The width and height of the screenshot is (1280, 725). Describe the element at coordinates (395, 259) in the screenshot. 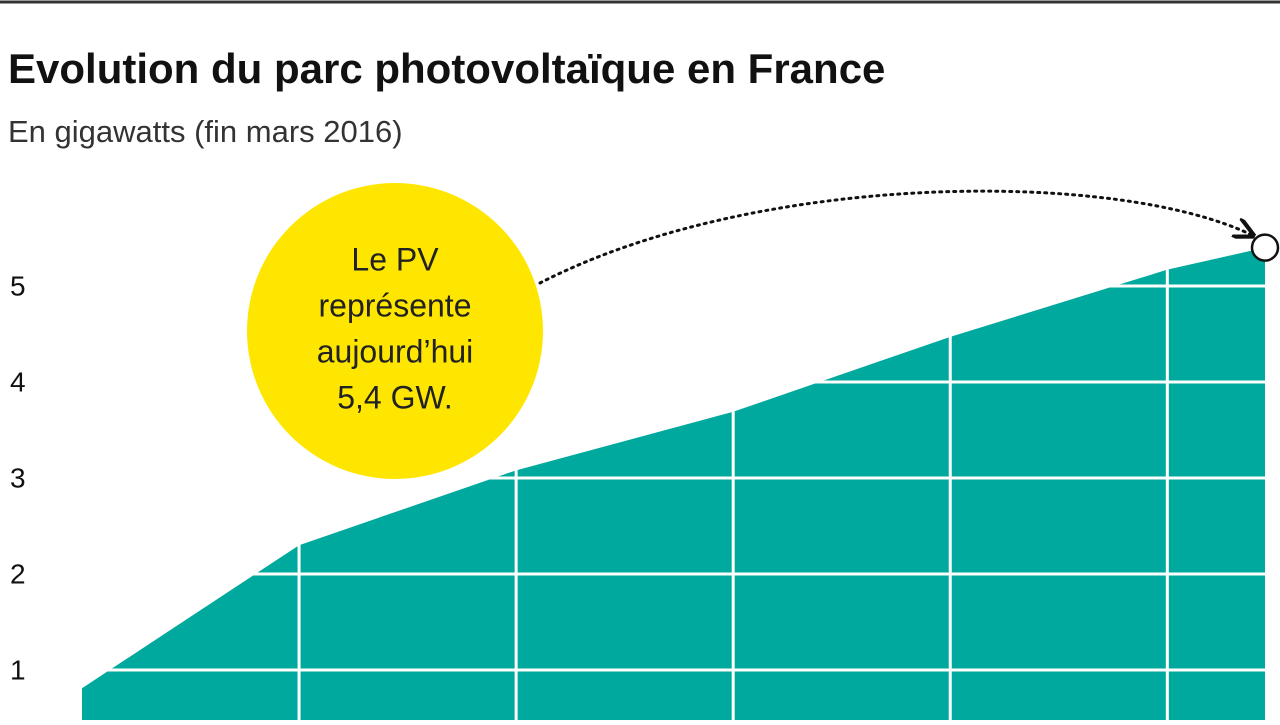

I see `annotation-text: Le PV` at that location.